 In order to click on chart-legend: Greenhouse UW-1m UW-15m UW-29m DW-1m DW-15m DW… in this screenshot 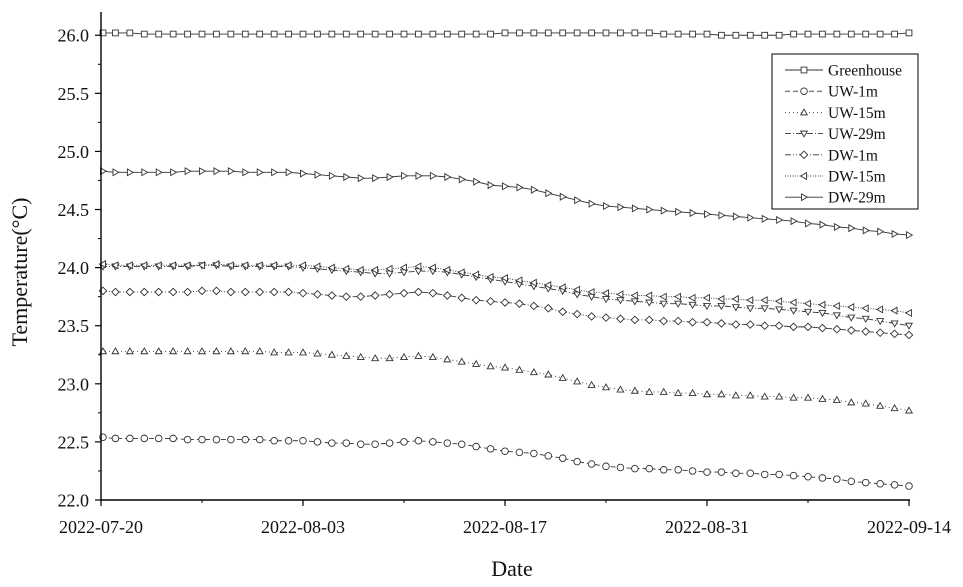, I will do `click(845, 131)`.